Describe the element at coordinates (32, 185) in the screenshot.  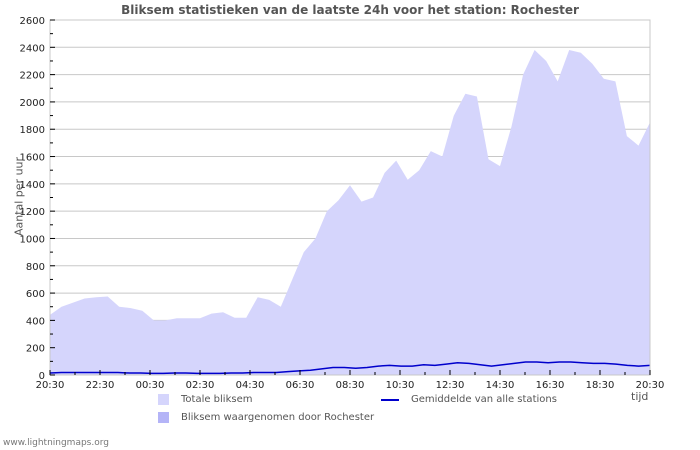
I see `svg-text: 1400` at that location.